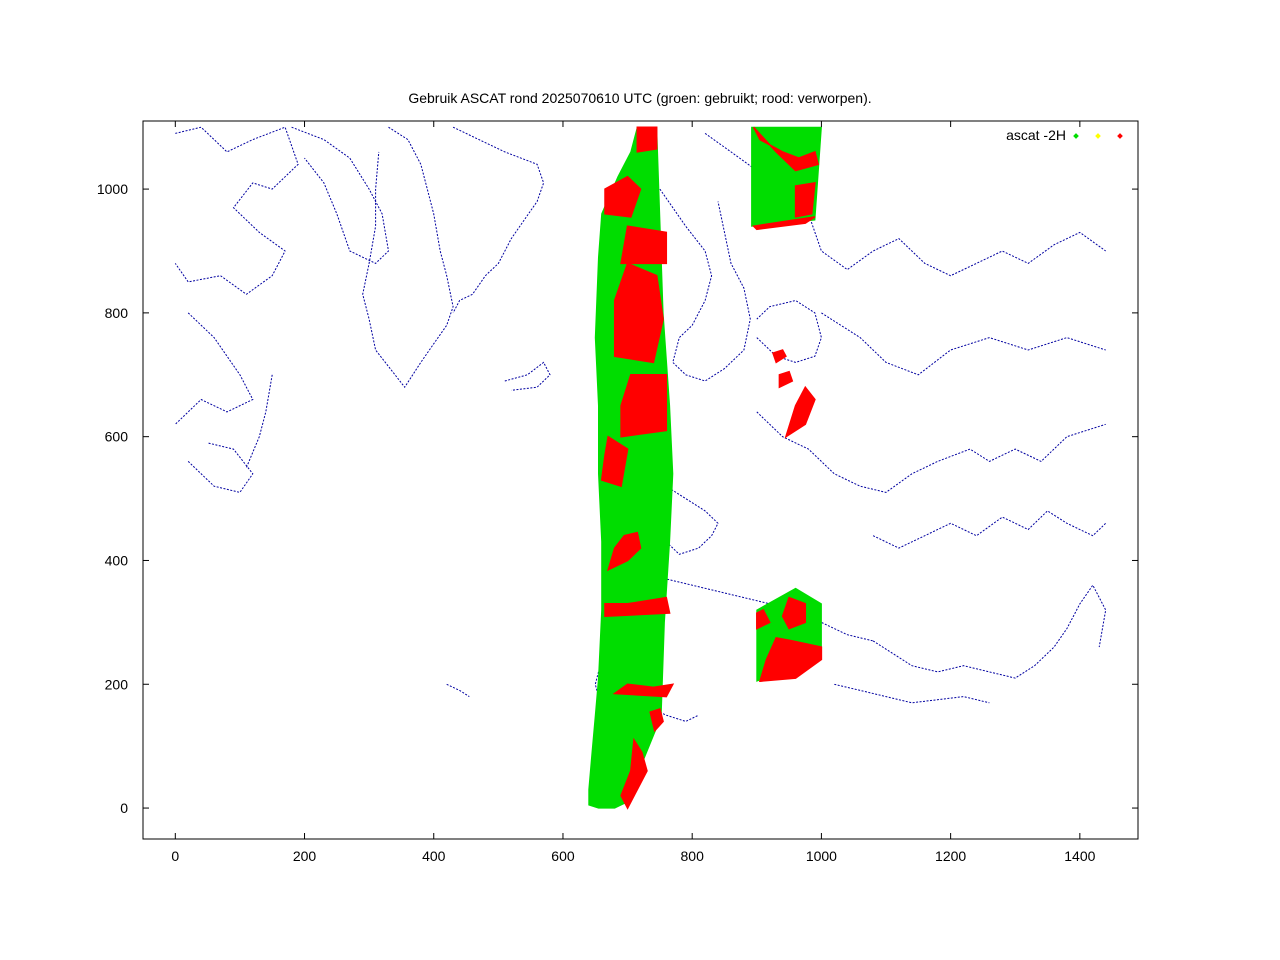 This screenshot has height=960, width=1280. Describe the element at coordinates (117, 560) in the screenshot. I see `y-tick-label: 400` at that location.